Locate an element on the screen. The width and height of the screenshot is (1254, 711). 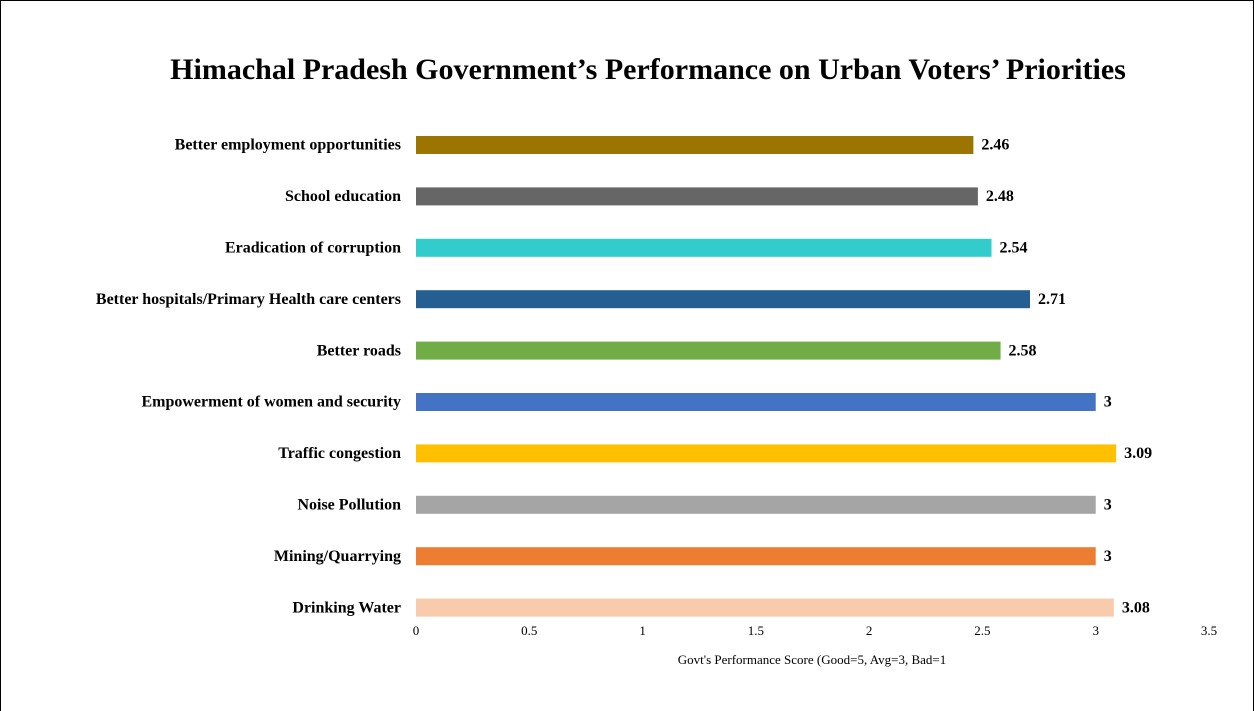
y-tick-label: School education is located at coordinates (343, 196).